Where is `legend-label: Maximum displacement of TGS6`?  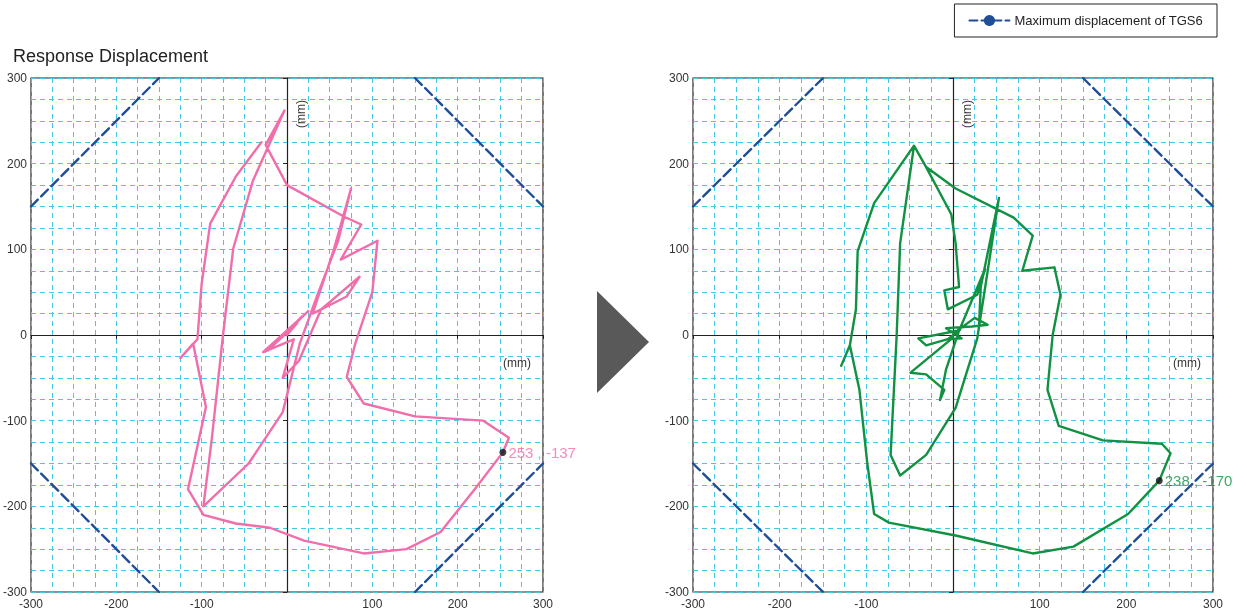 legend-label: Maximum displacement of TGS6 is located at coordinates (1108, 20).